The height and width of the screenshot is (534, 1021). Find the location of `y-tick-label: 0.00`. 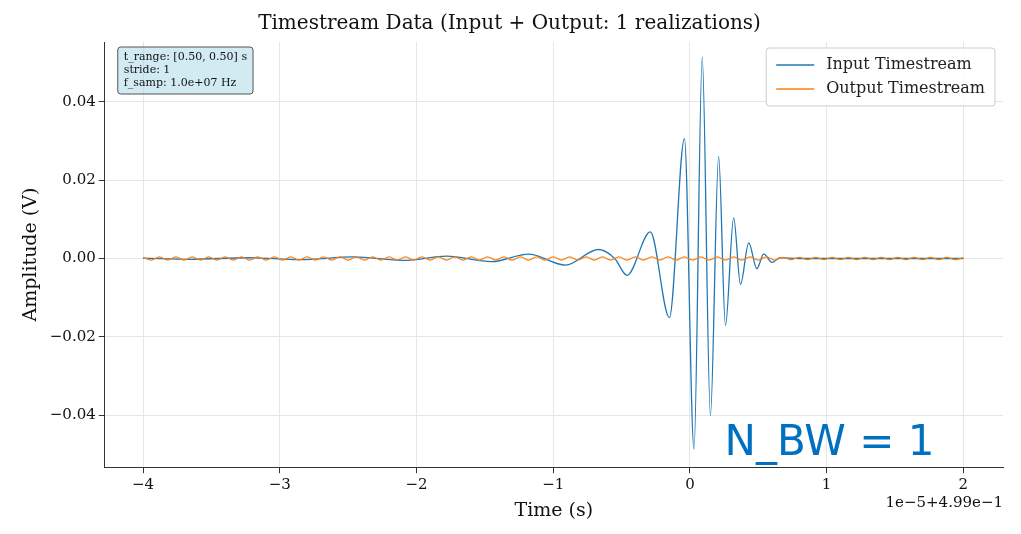

y-tick-label: 0.00 is located at coordinates (79, 257).